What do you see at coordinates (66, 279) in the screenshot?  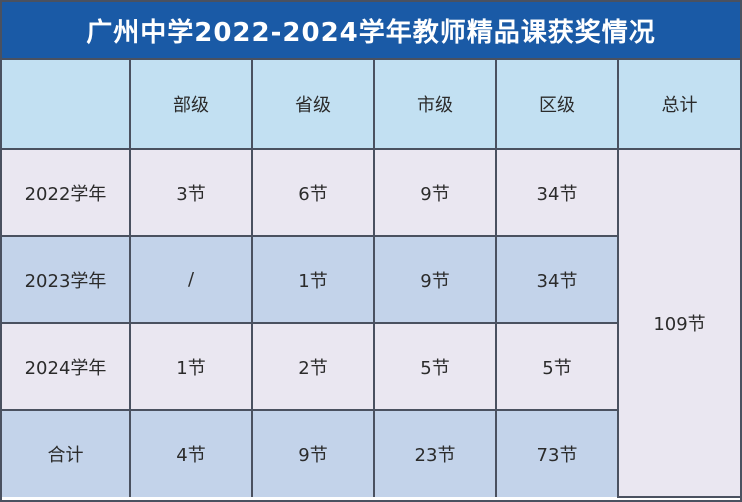 I see `row-label: 2023学年` at bounding box center [66, 279].